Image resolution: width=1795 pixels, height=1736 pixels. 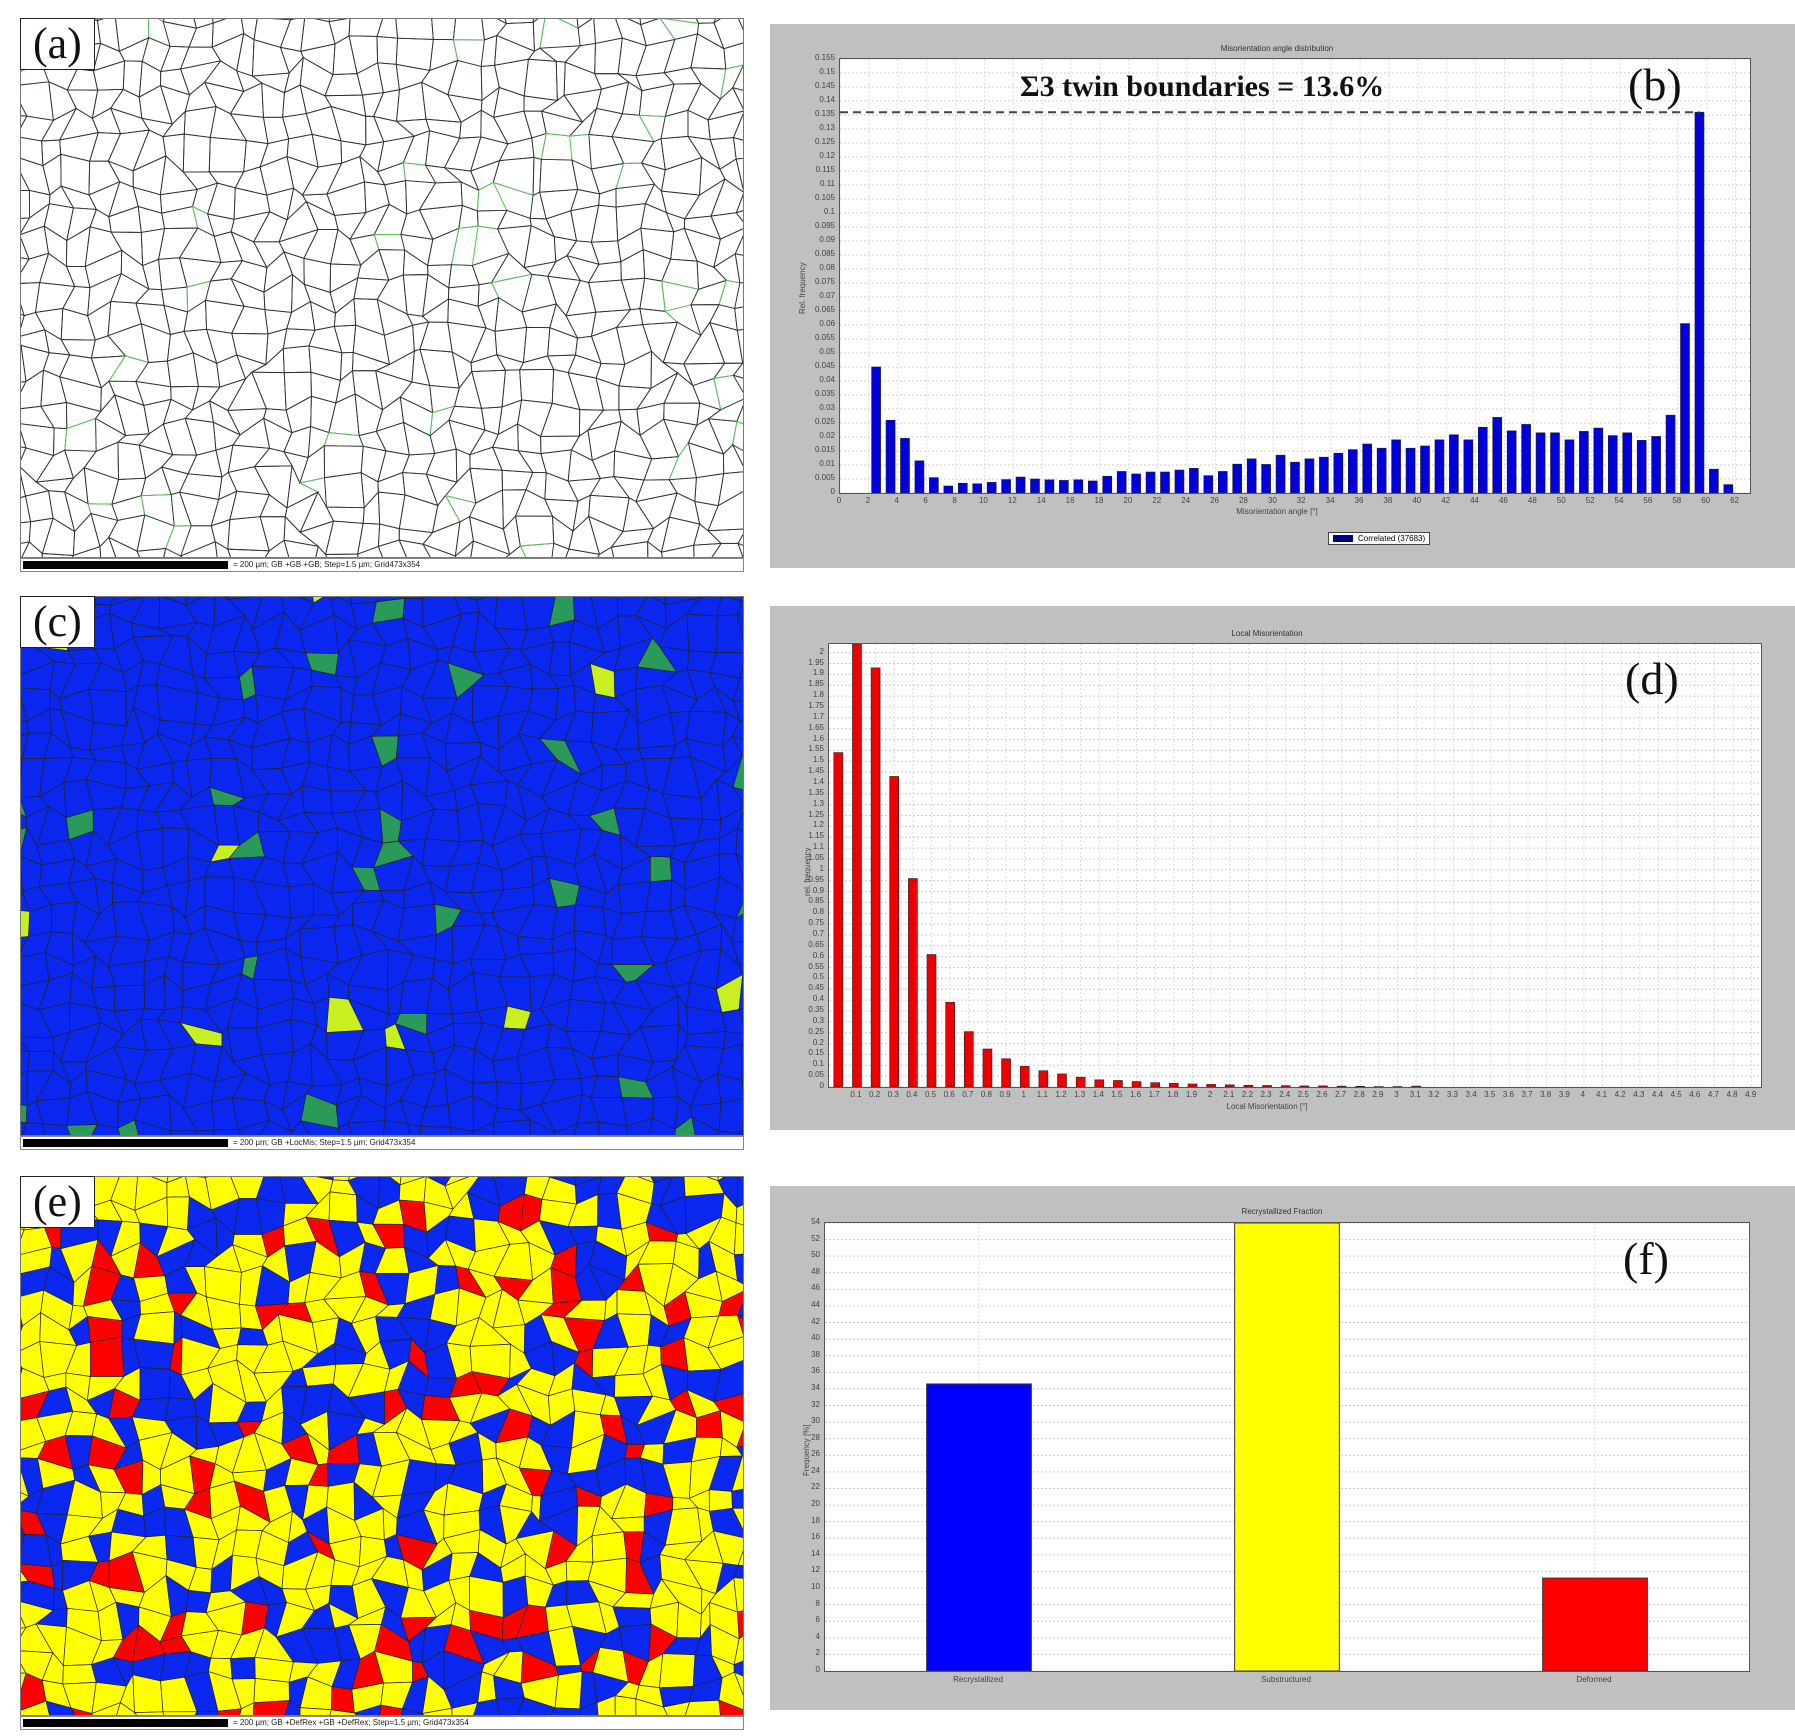 I want to click on x-tick-label: 2, so click(x=1210, y=1094).